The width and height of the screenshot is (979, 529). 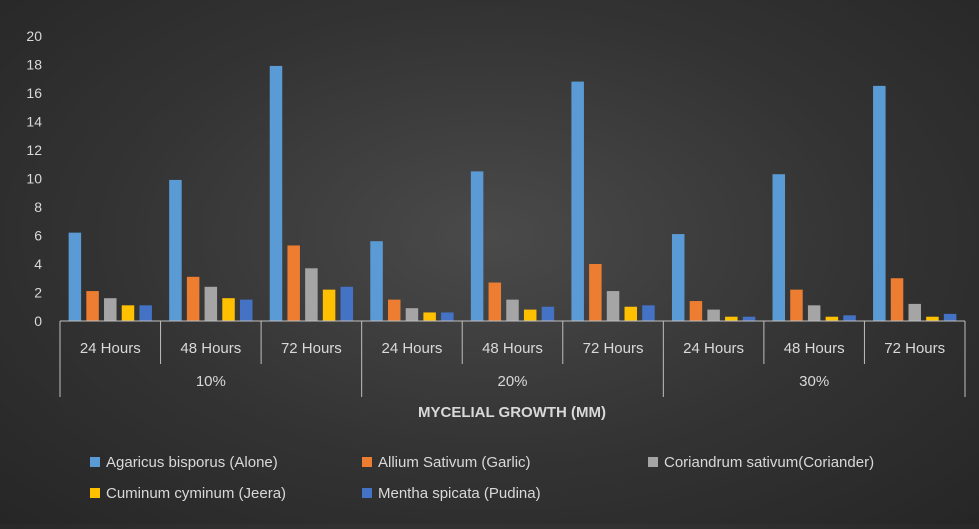 I want to click on y-tick-label: 10, so click(x=34, y=179).